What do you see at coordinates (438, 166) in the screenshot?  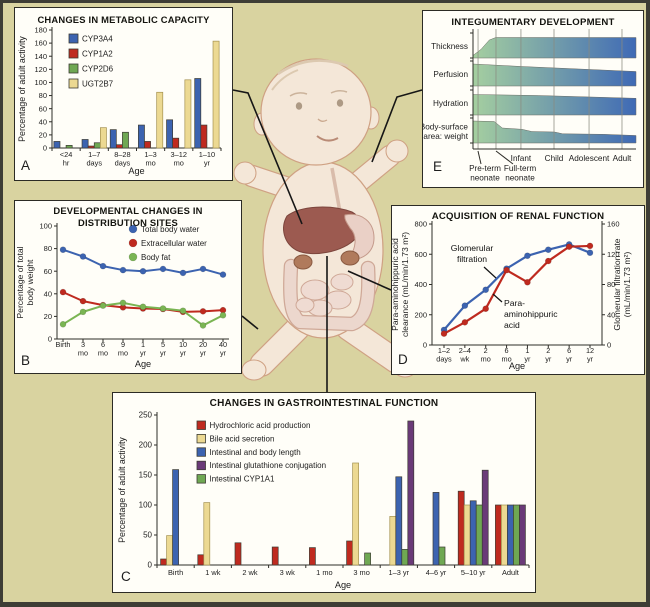 I see `panel-e-letter: E` at bounding box center [438, 166].